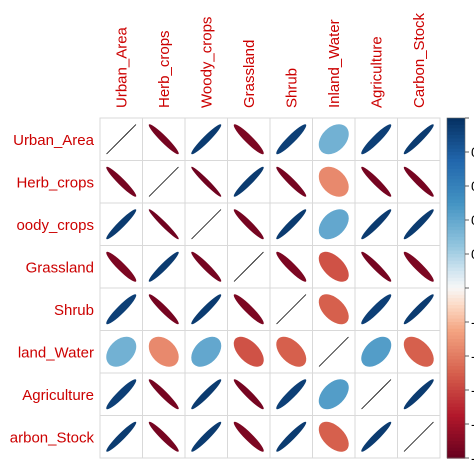 This screenshot has width=474, height=474. Describe the element at coordinates (60, 267) in the screenshot. I see `row-label: Grassland` at that location.